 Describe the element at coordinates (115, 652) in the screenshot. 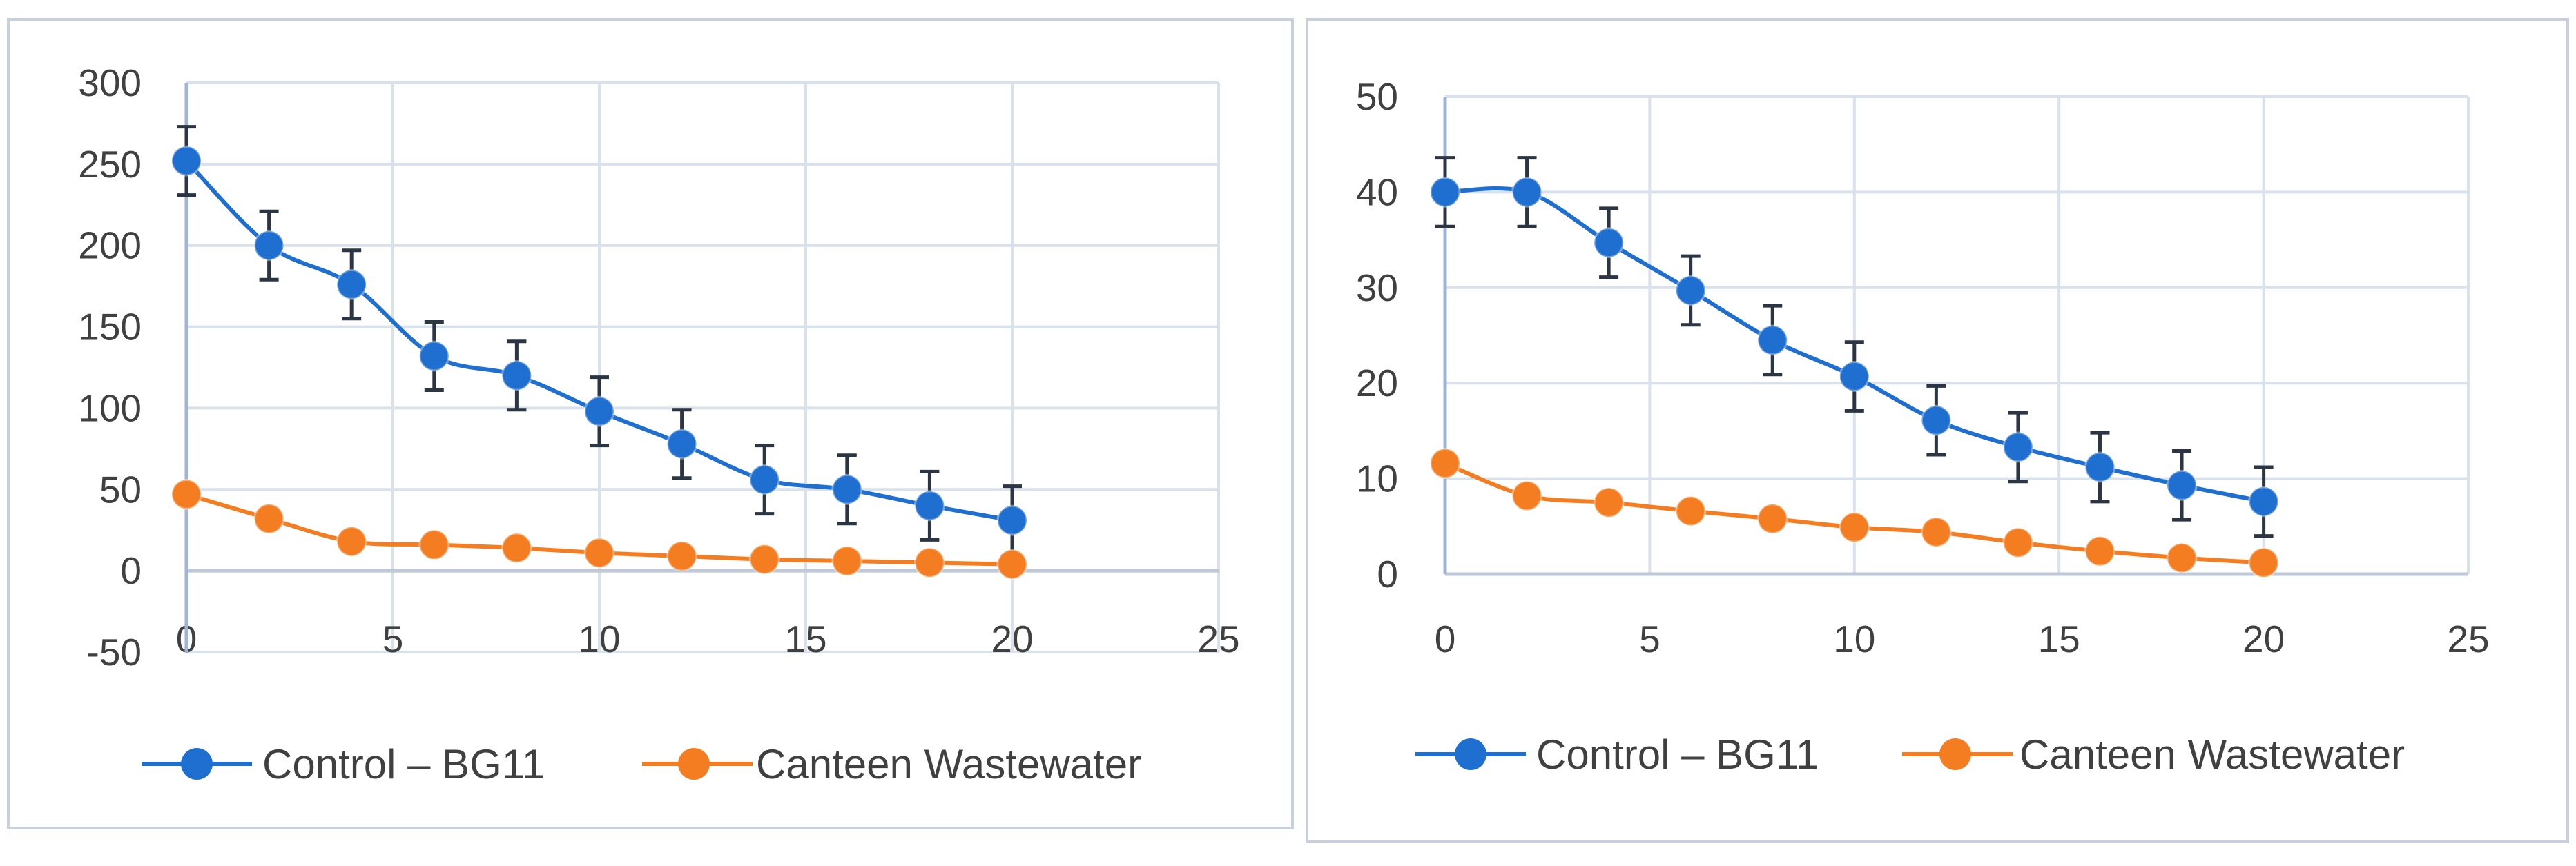

I see `y-tick-label: -50` at that location.